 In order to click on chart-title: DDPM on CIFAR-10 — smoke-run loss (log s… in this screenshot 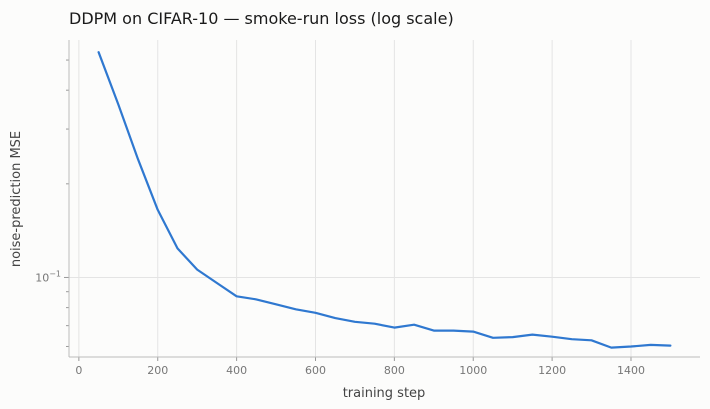, I will do `click(261, 18)`.